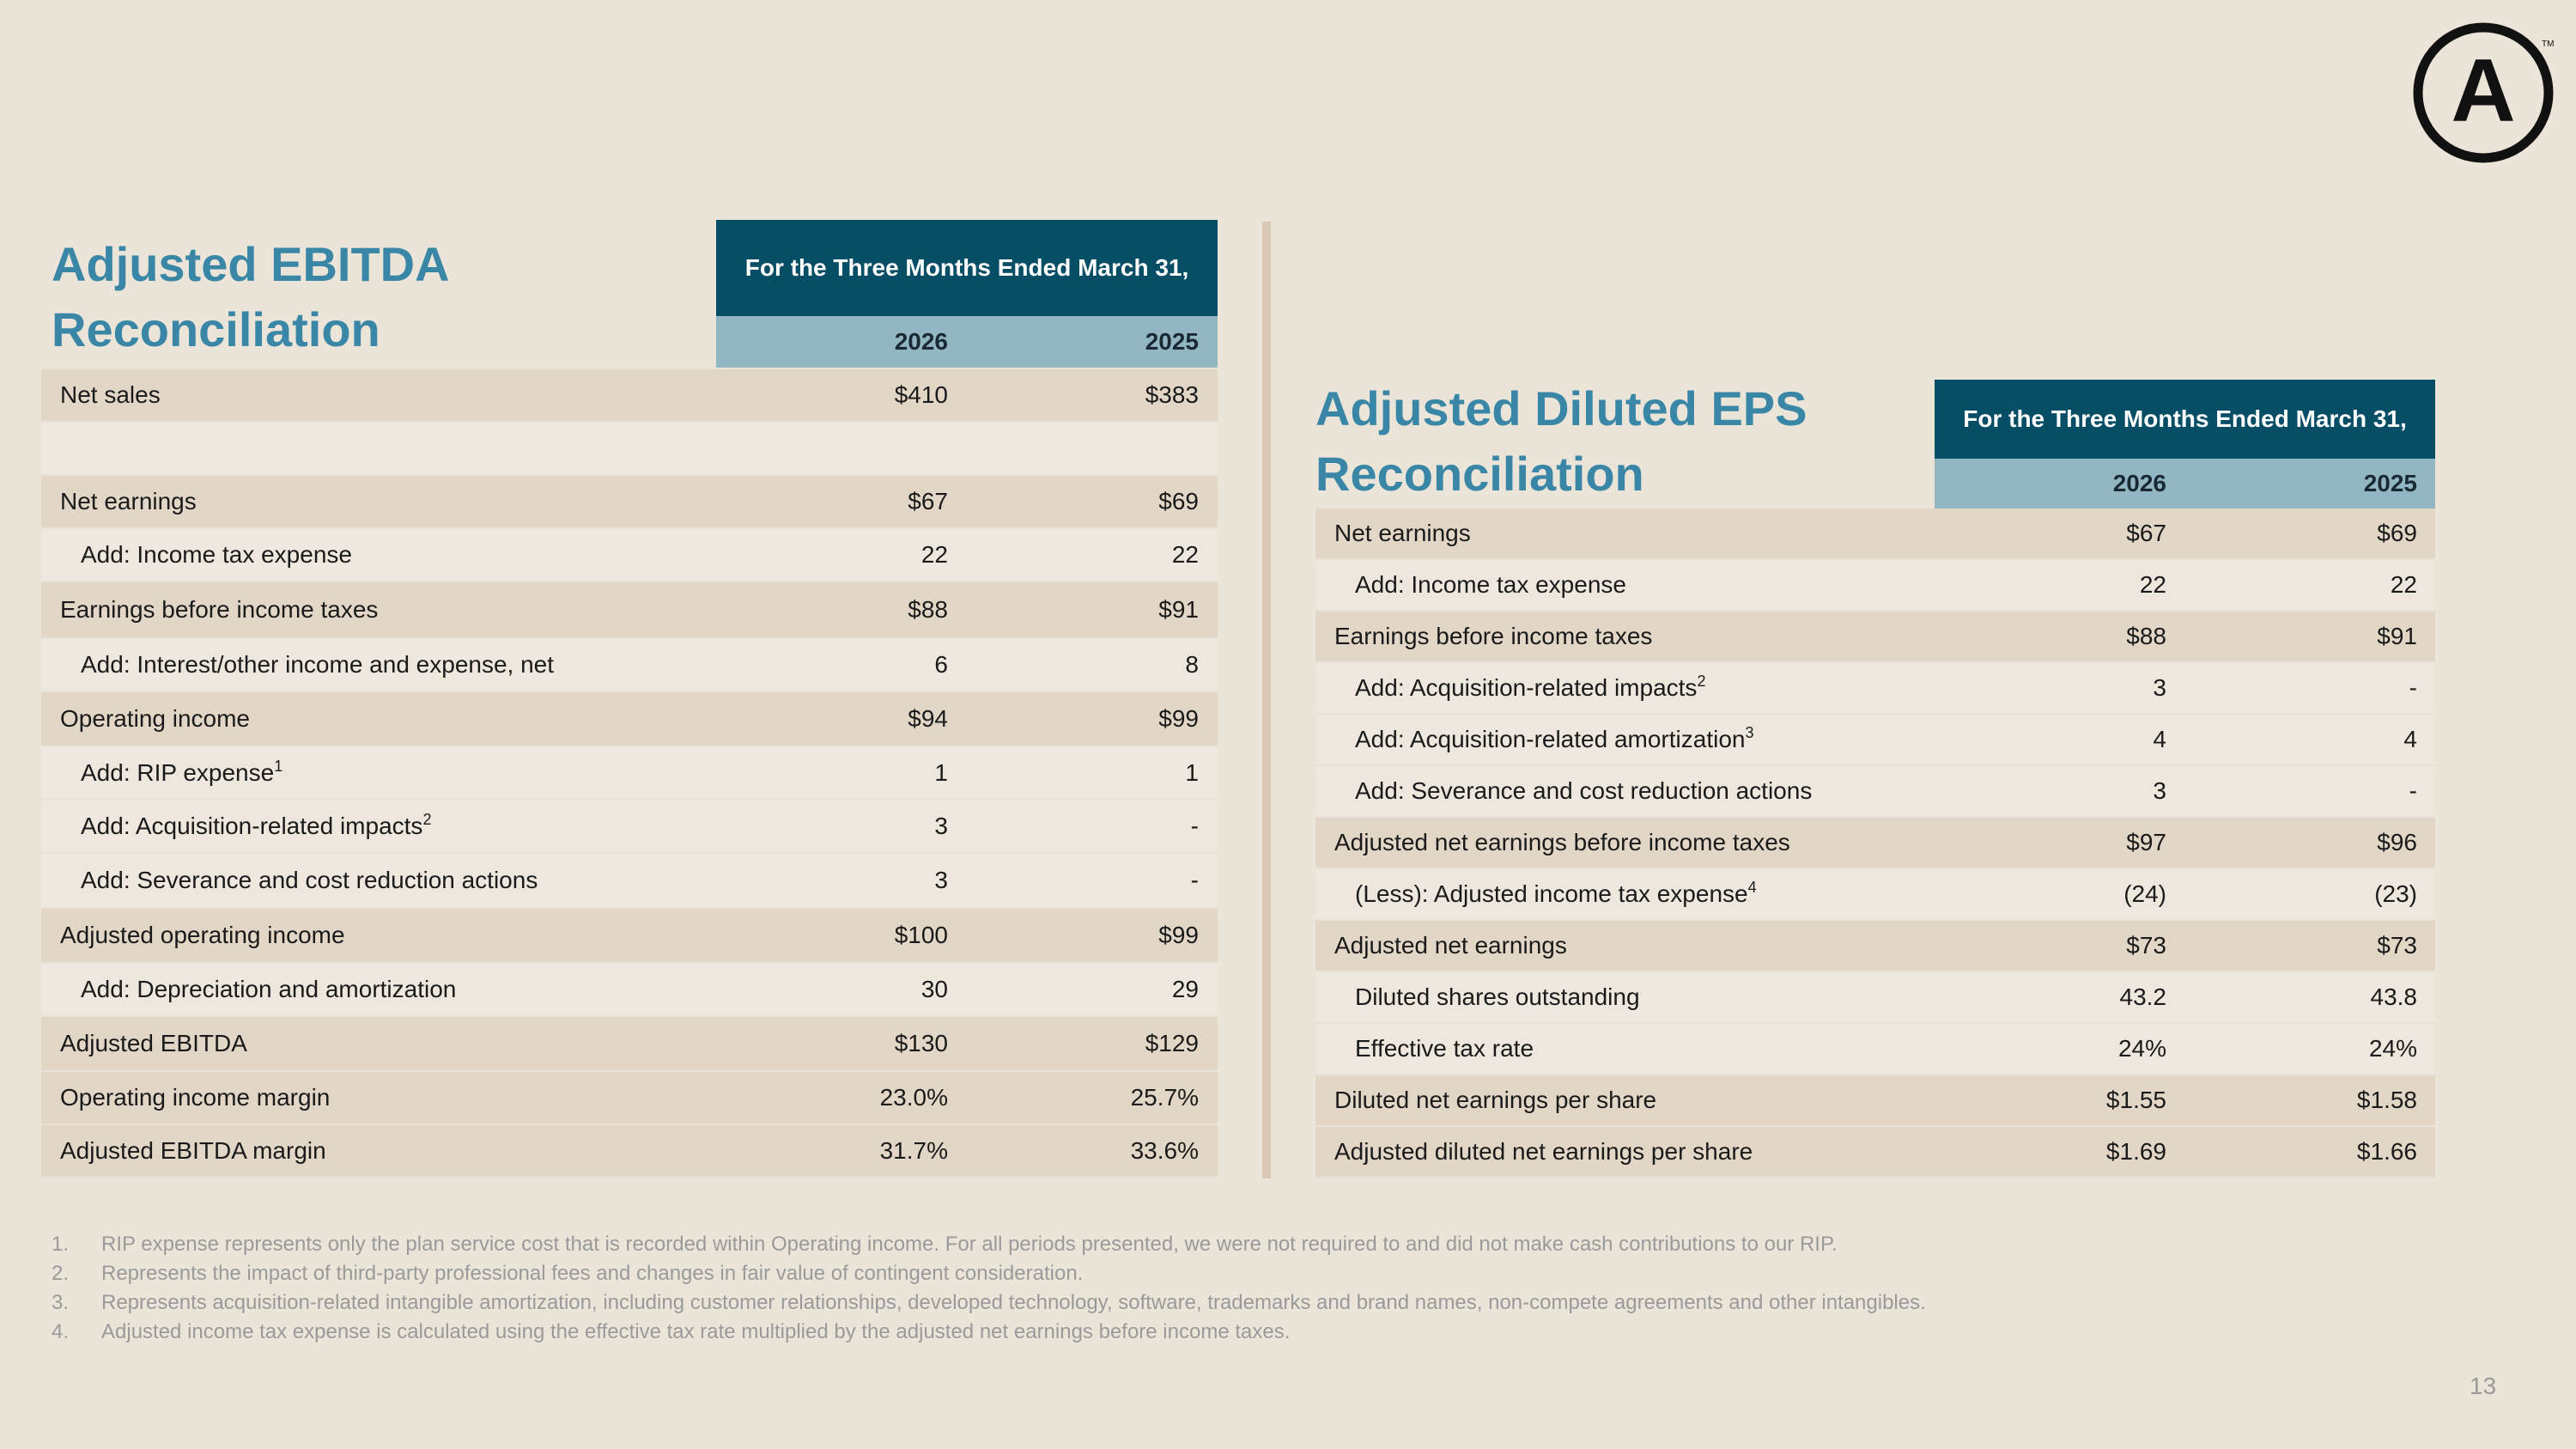  What do you see at coordinates (2185, 419) in the screenshot?
I see `eps-period-header: For the Three Months Ended March 31,` at bounding box center [2185, 419].